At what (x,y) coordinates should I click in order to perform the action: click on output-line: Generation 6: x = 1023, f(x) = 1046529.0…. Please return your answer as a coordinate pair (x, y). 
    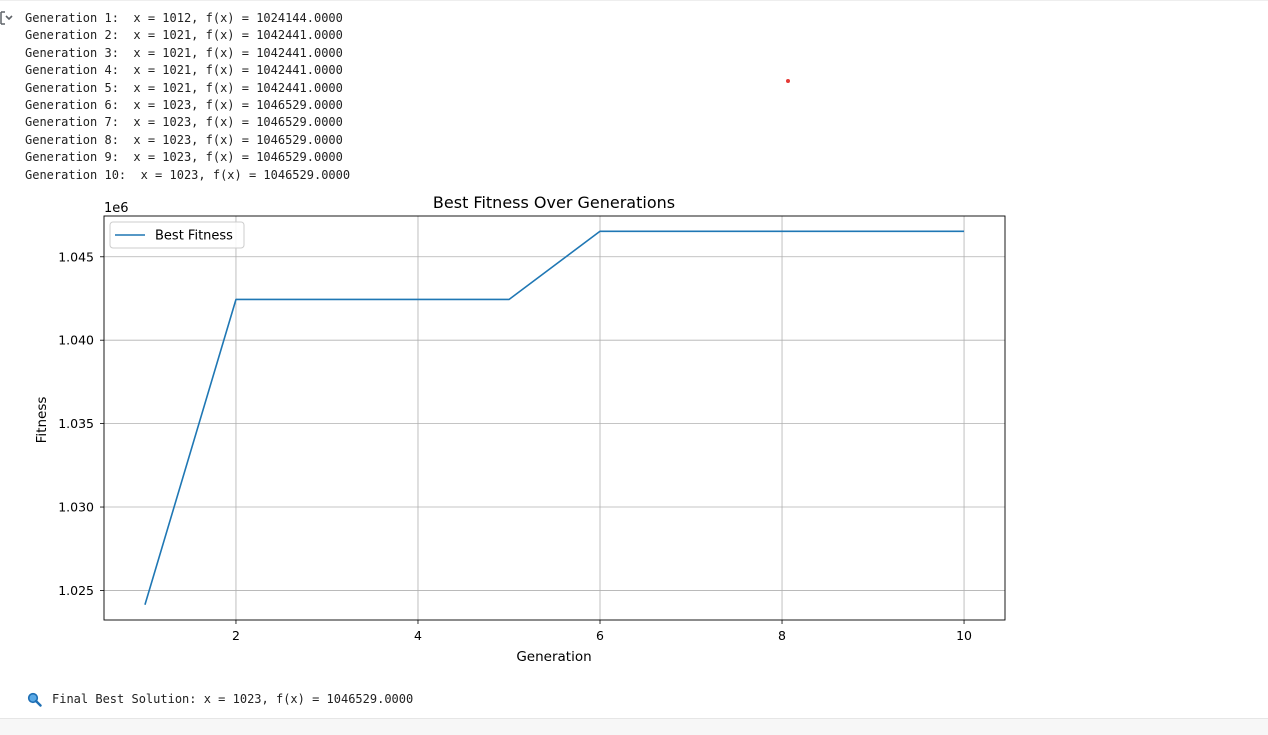
    Looking at the image, I should click on (184, 104).